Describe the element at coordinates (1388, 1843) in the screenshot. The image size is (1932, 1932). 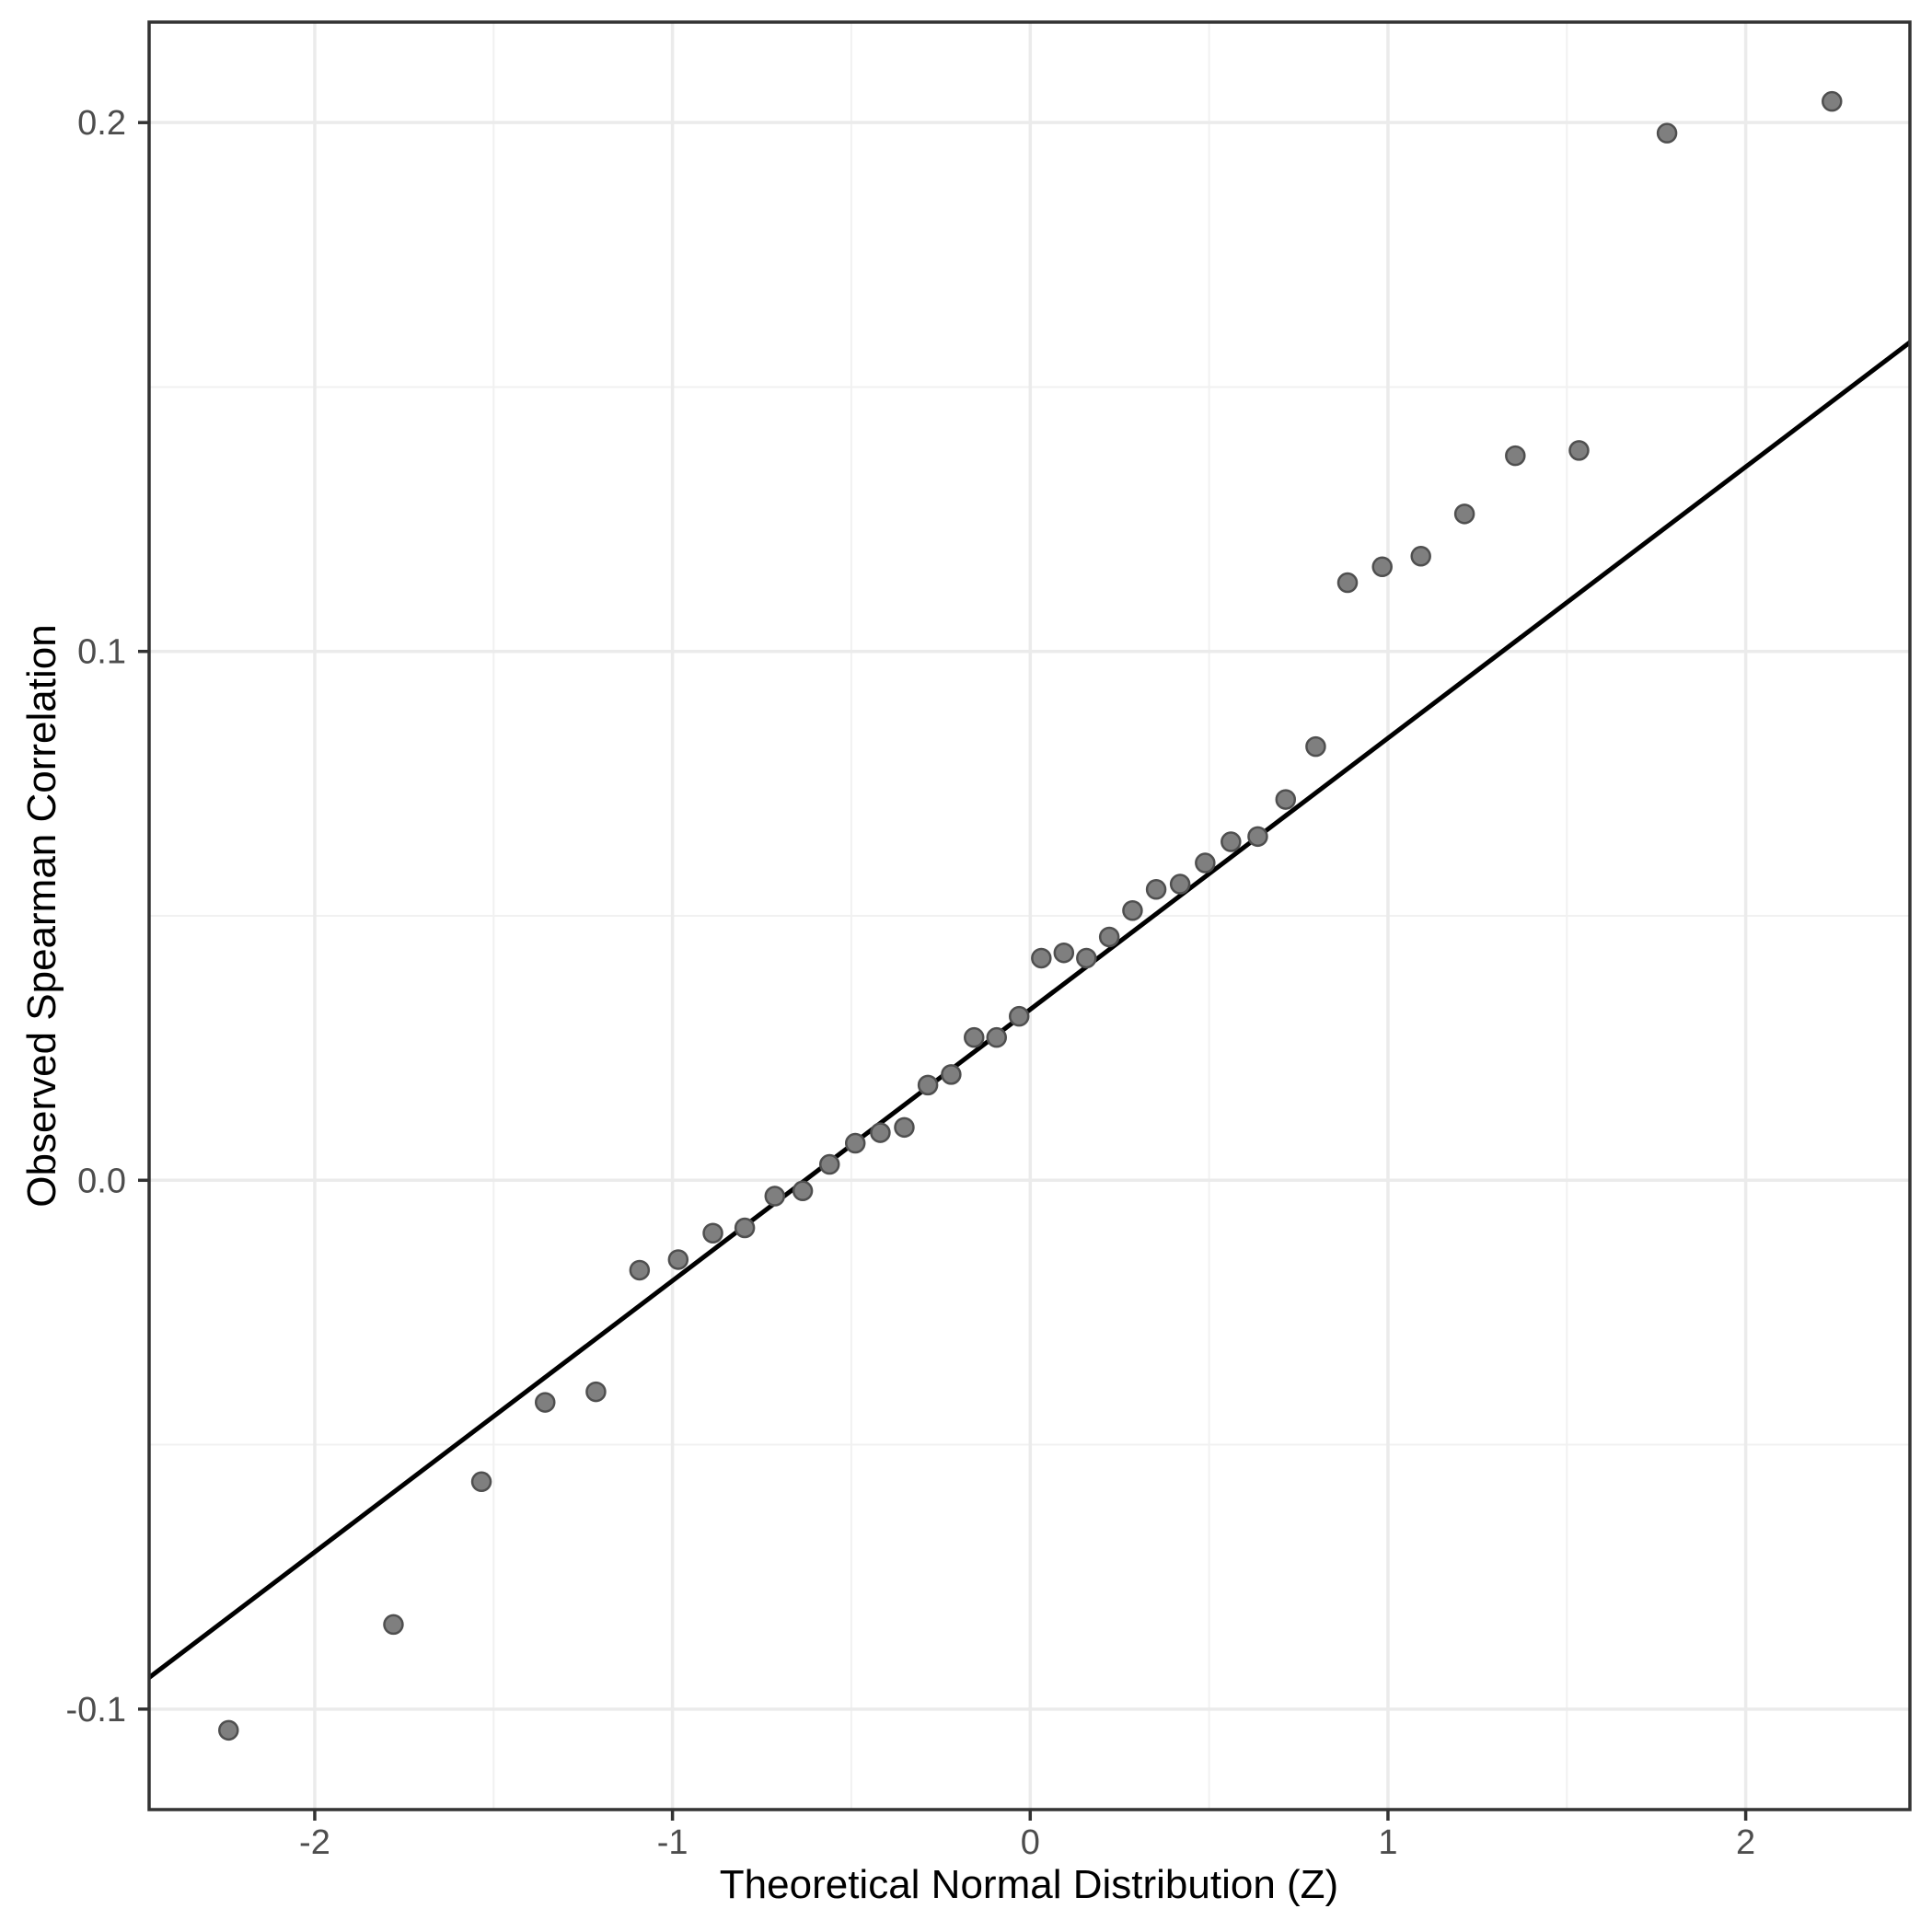
I see `x-tick-label: 1` at that location.